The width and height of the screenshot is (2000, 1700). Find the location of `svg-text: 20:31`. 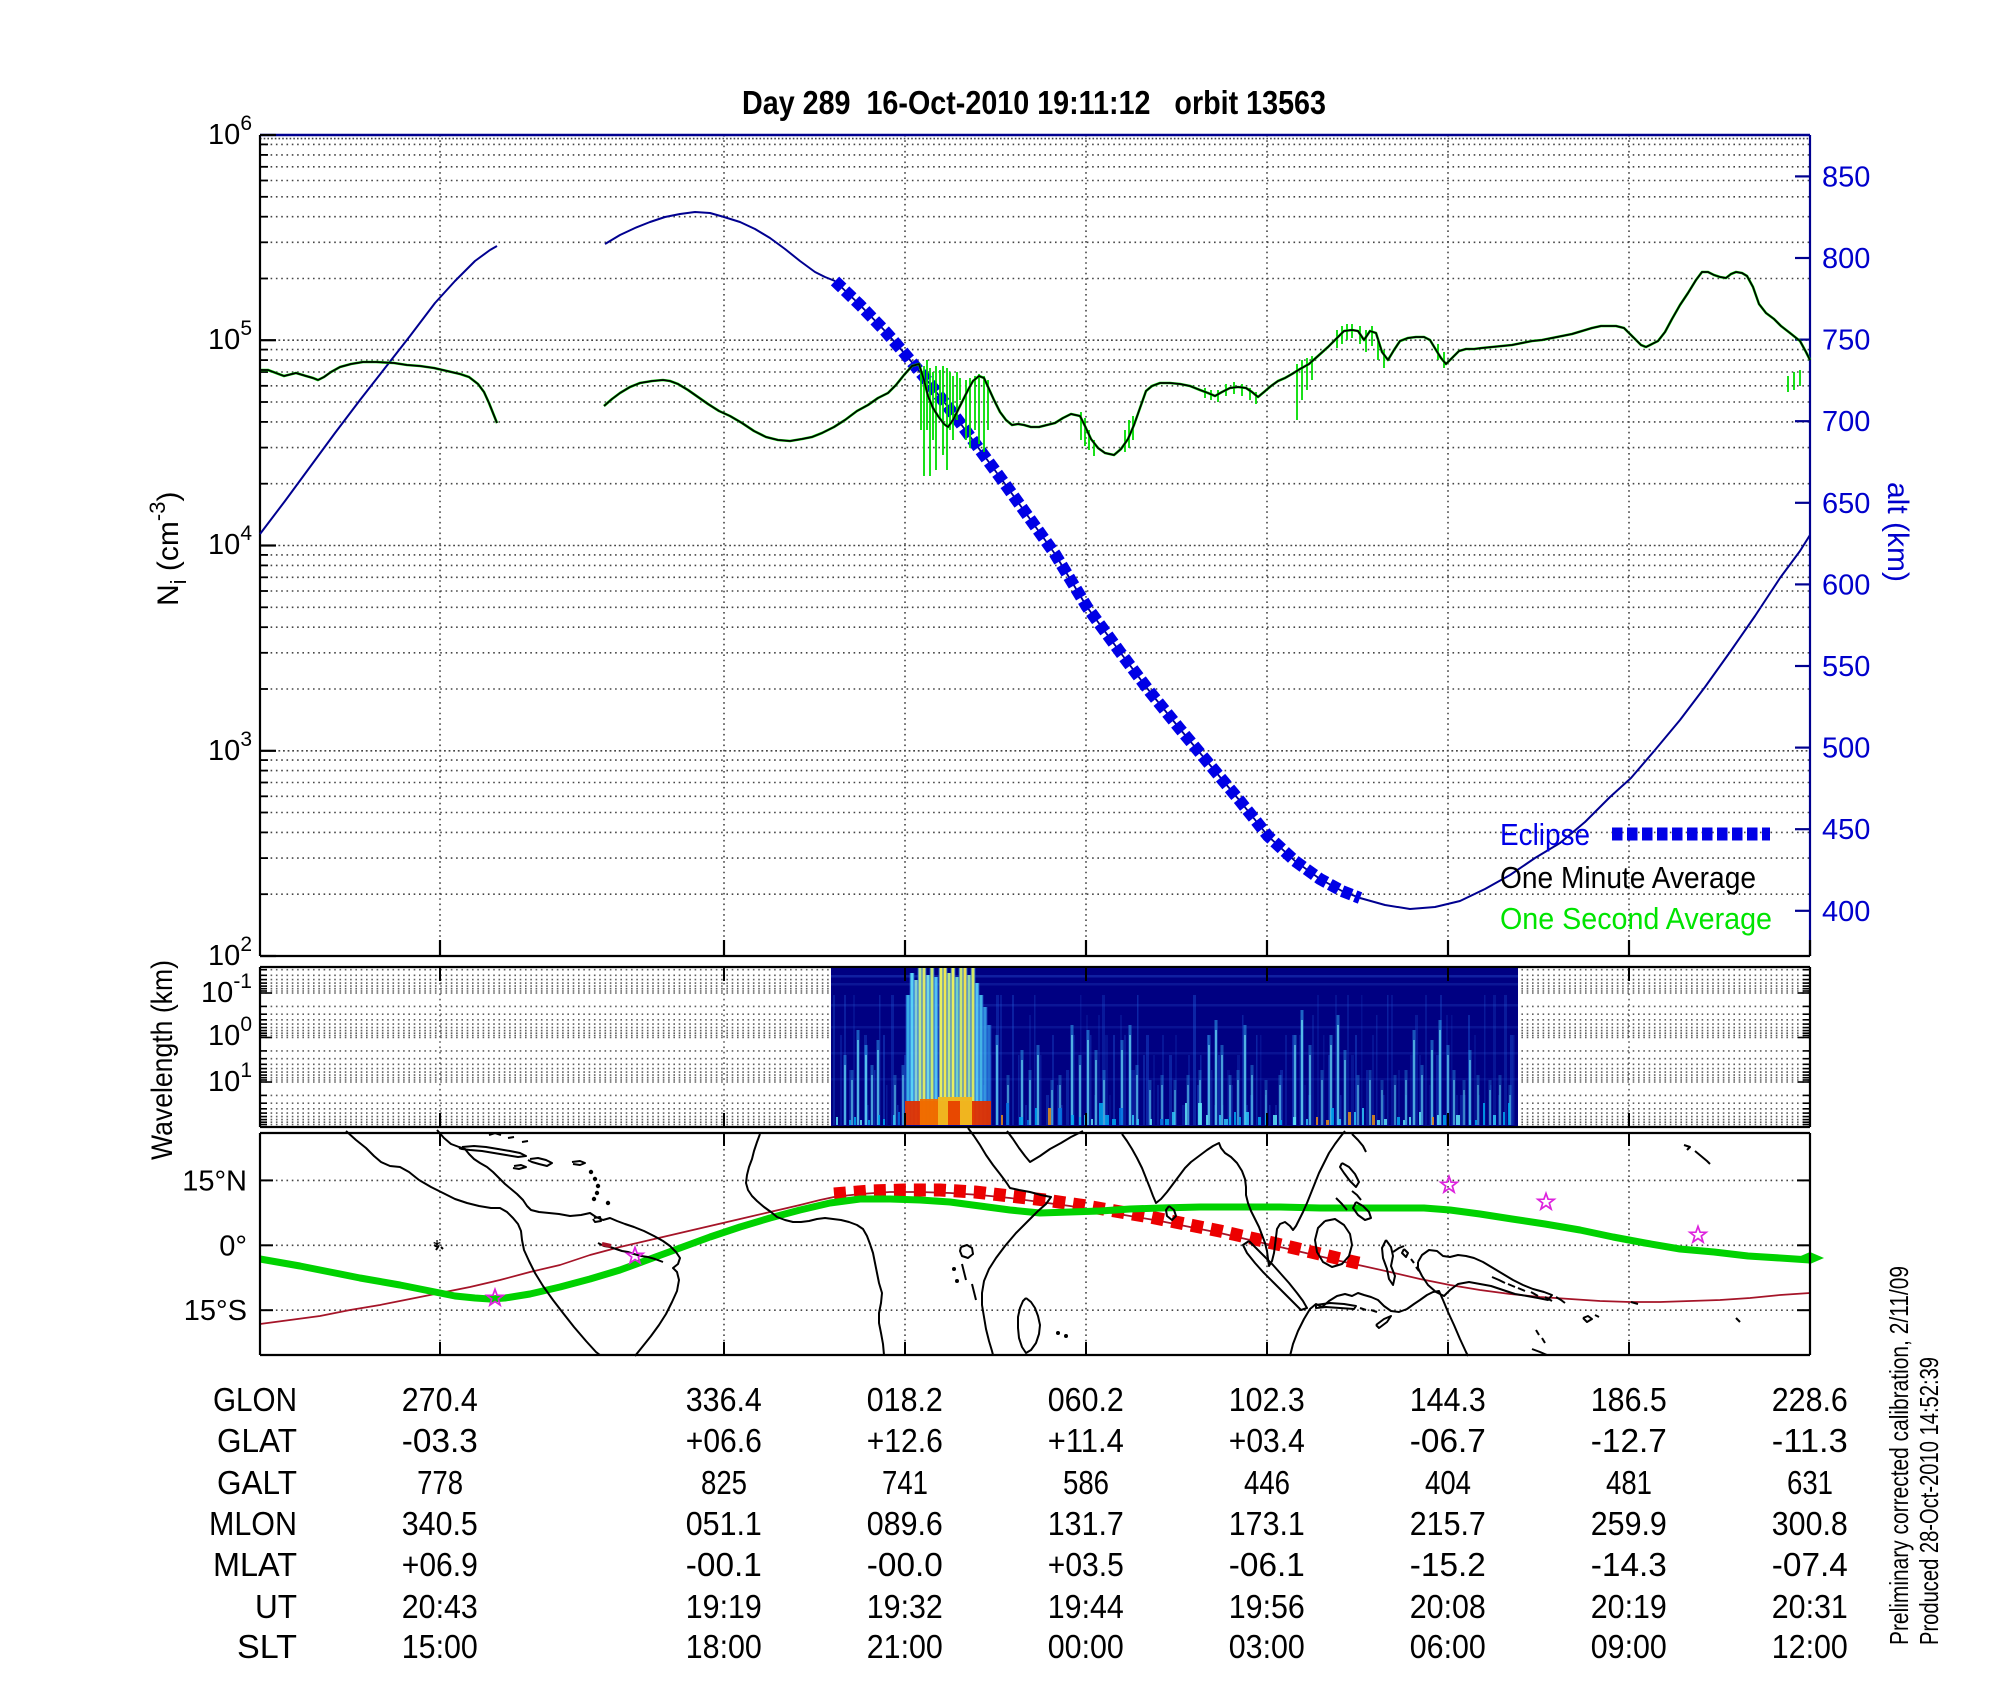

svg-text: 20:31 is located at coordinates (1810, 1606).